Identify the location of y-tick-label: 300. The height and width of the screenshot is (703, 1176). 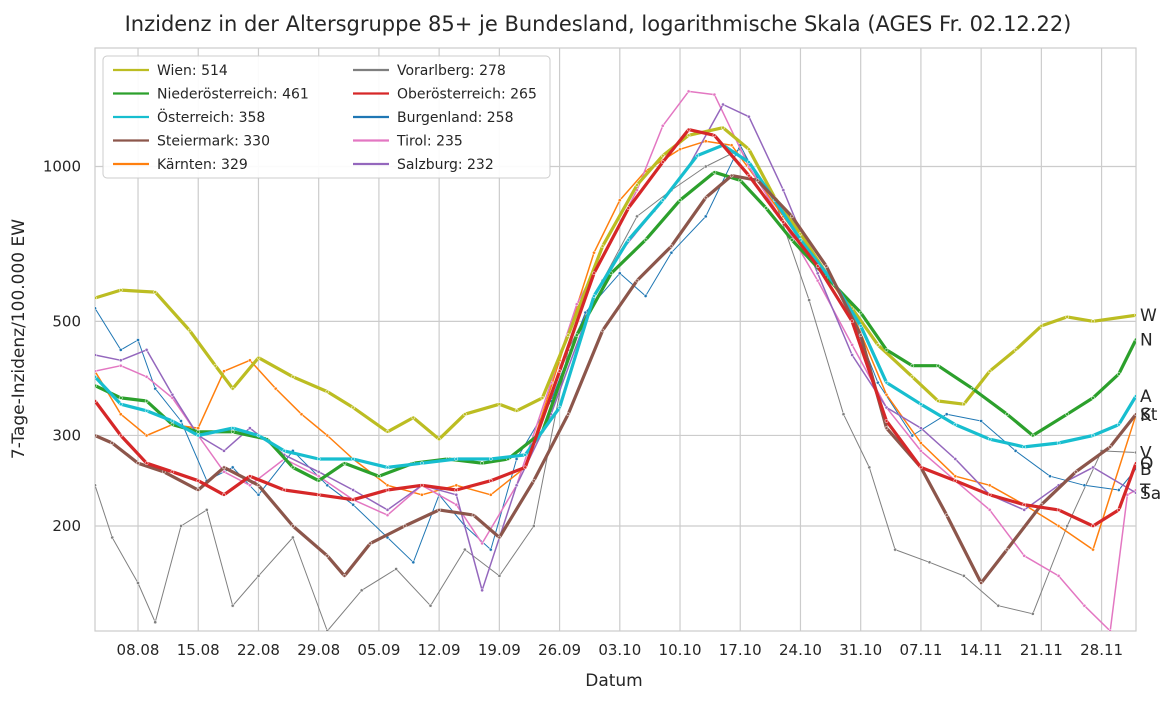
(66, 435).